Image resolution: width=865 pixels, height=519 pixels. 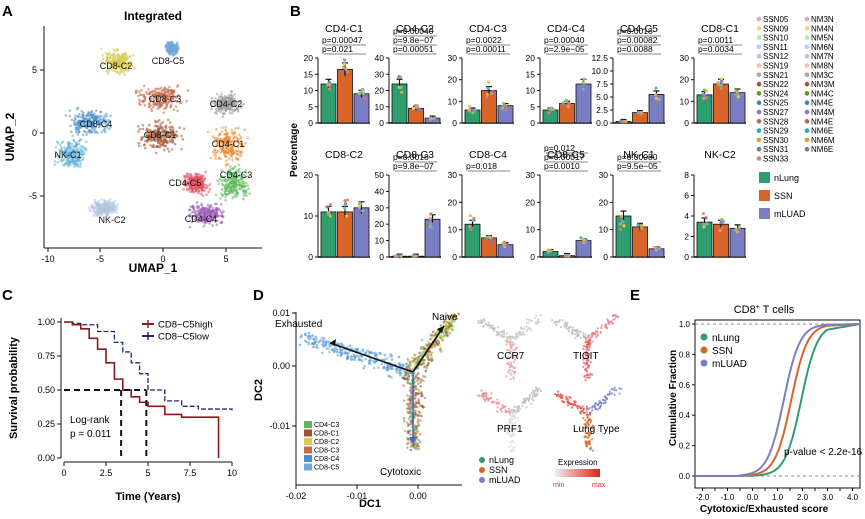 What do you see at coordinates (10, 136) in the screenshot?
I see `umap-y-label: UMAP_2` at bounding box center [10, 136].